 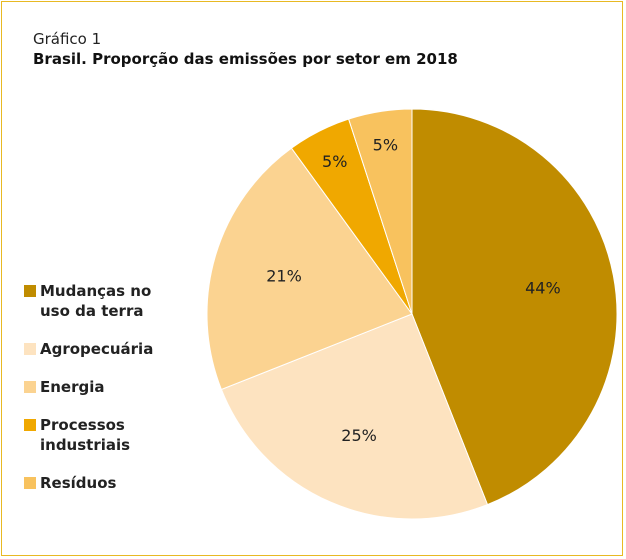 I want to click on legend-item: Energia, so click(x=104, y=387).